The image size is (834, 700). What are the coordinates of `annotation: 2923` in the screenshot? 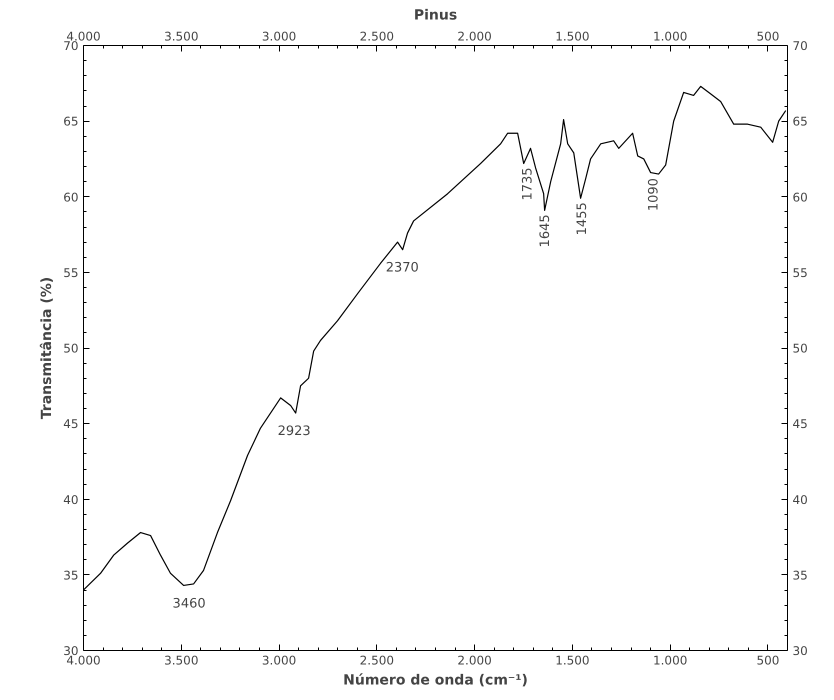 It's located at (294, 432).